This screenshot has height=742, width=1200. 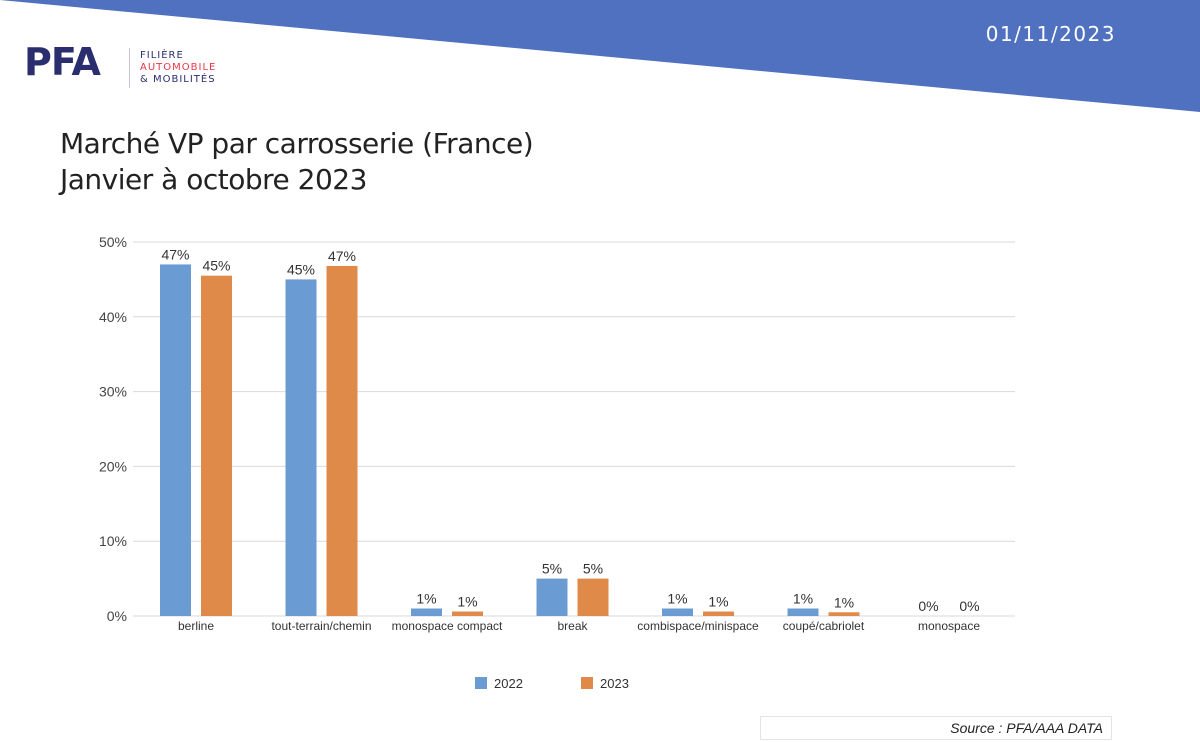 What do you see at coordinates (129, 68) in the screenshot?
I see `logo-divider` at bounding box center [129, 68].